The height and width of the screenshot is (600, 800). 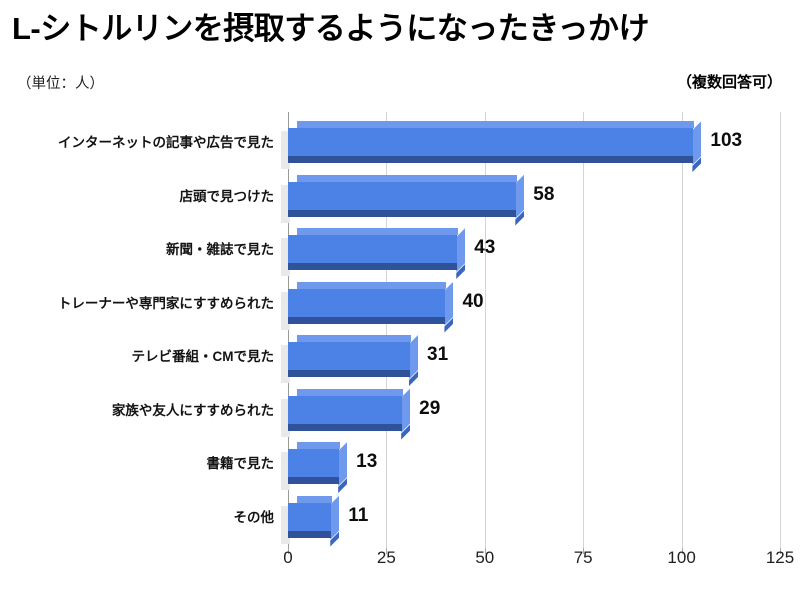 What do you see at coordinates (227, 196) in the screenshot?
I see `category-label: 店頭で見つけた` at bounding box center [227, 196].